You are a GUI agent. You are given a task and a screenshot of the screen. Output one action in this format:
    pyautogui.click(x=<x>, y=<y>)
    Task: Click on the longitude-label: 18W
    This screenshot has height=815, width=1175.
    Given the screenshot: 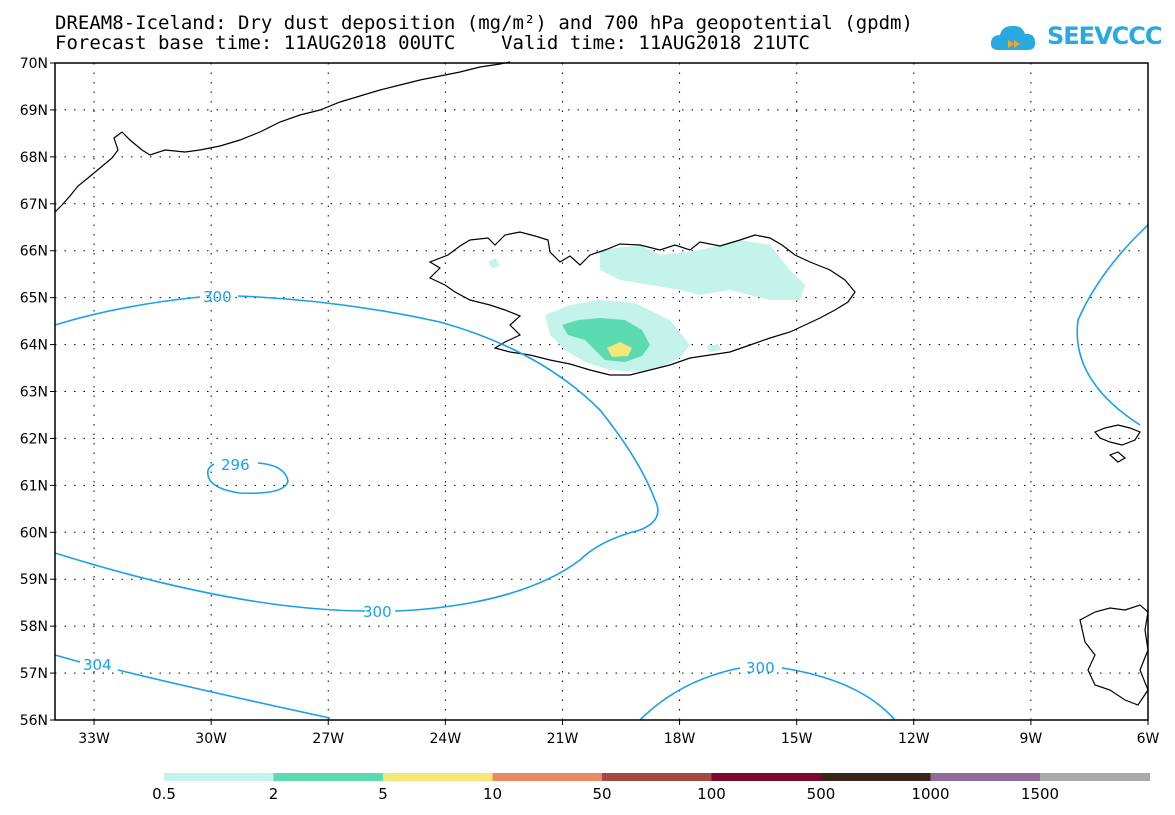 What is the action you would take?
    pyautogui.click(x=680, y=739)
    